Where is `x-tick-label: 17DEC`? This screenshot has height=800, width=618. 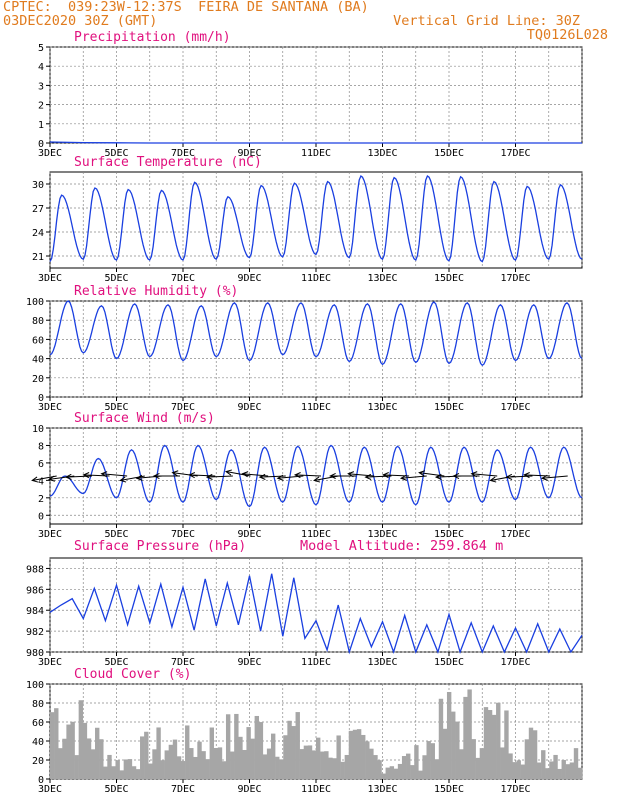 x-tick-label: 17DEC is located at coordinates (515, 407).